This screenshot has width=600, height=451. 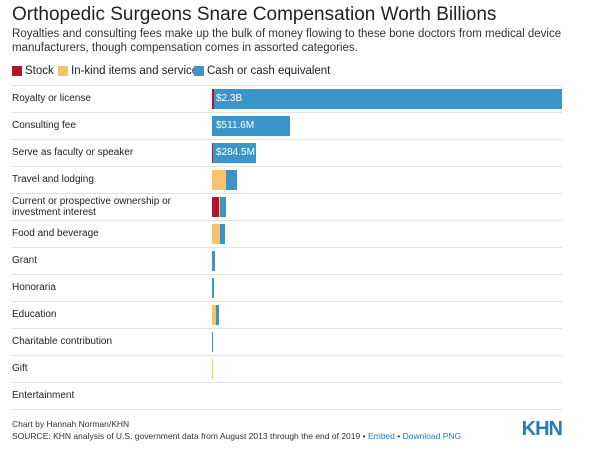 What do you see at coordinates (53, 179) in the screenshot?
I see `row-label: Travel and lodging` at bounding box center [53, 179].